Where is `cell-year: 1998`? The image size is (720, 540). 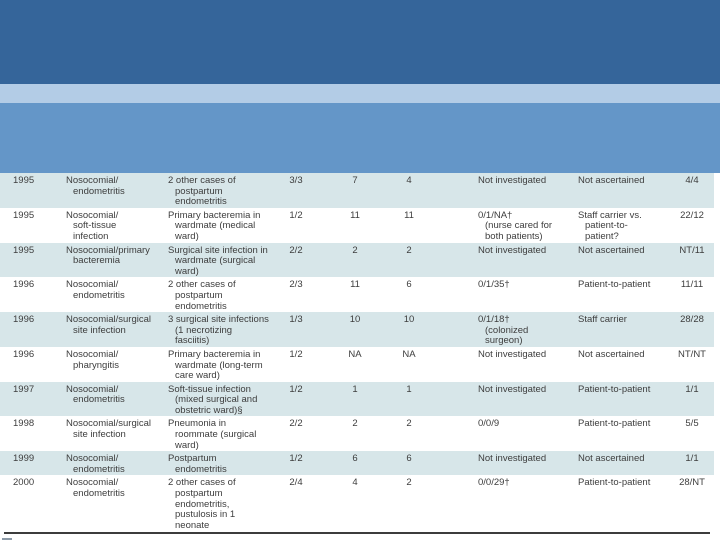
cell-year: 1998 is located at coordinates (24, 424).